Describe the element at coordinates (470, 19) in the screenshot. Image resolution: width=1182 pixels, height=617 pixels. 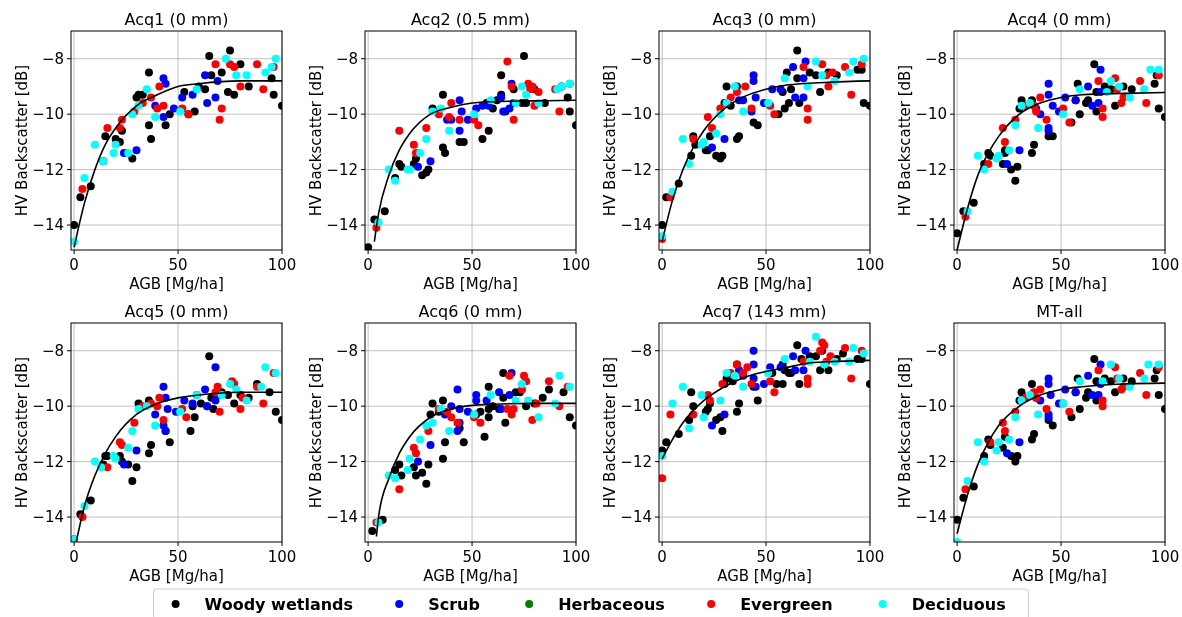
I see `chart-title: Acq2 (0.5 mm)` at that location.